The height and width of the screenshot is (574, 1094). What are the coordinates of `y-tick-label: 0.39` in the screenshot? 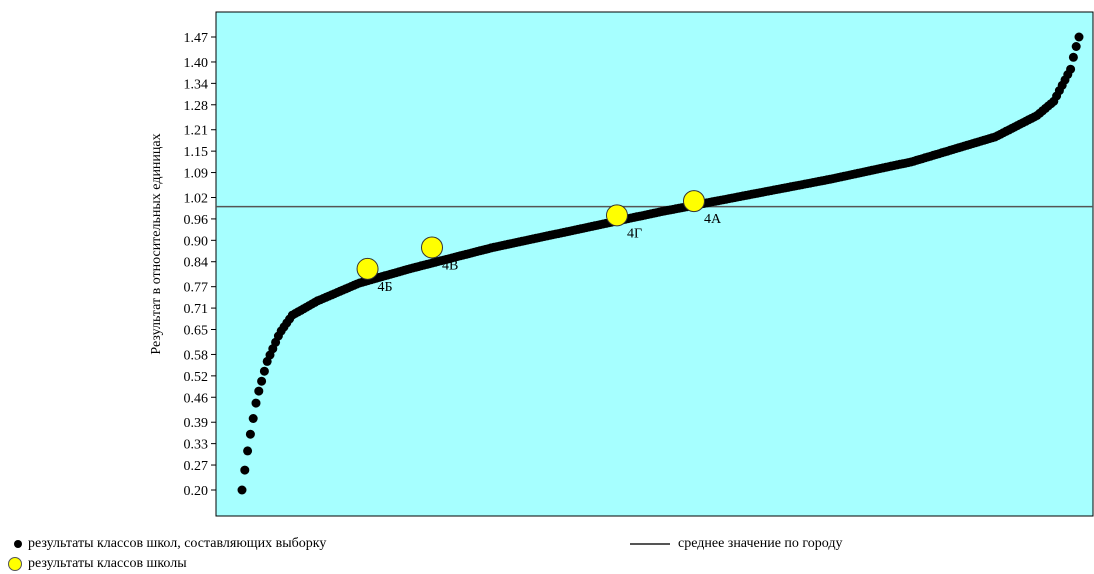 It's located at (196, 423).